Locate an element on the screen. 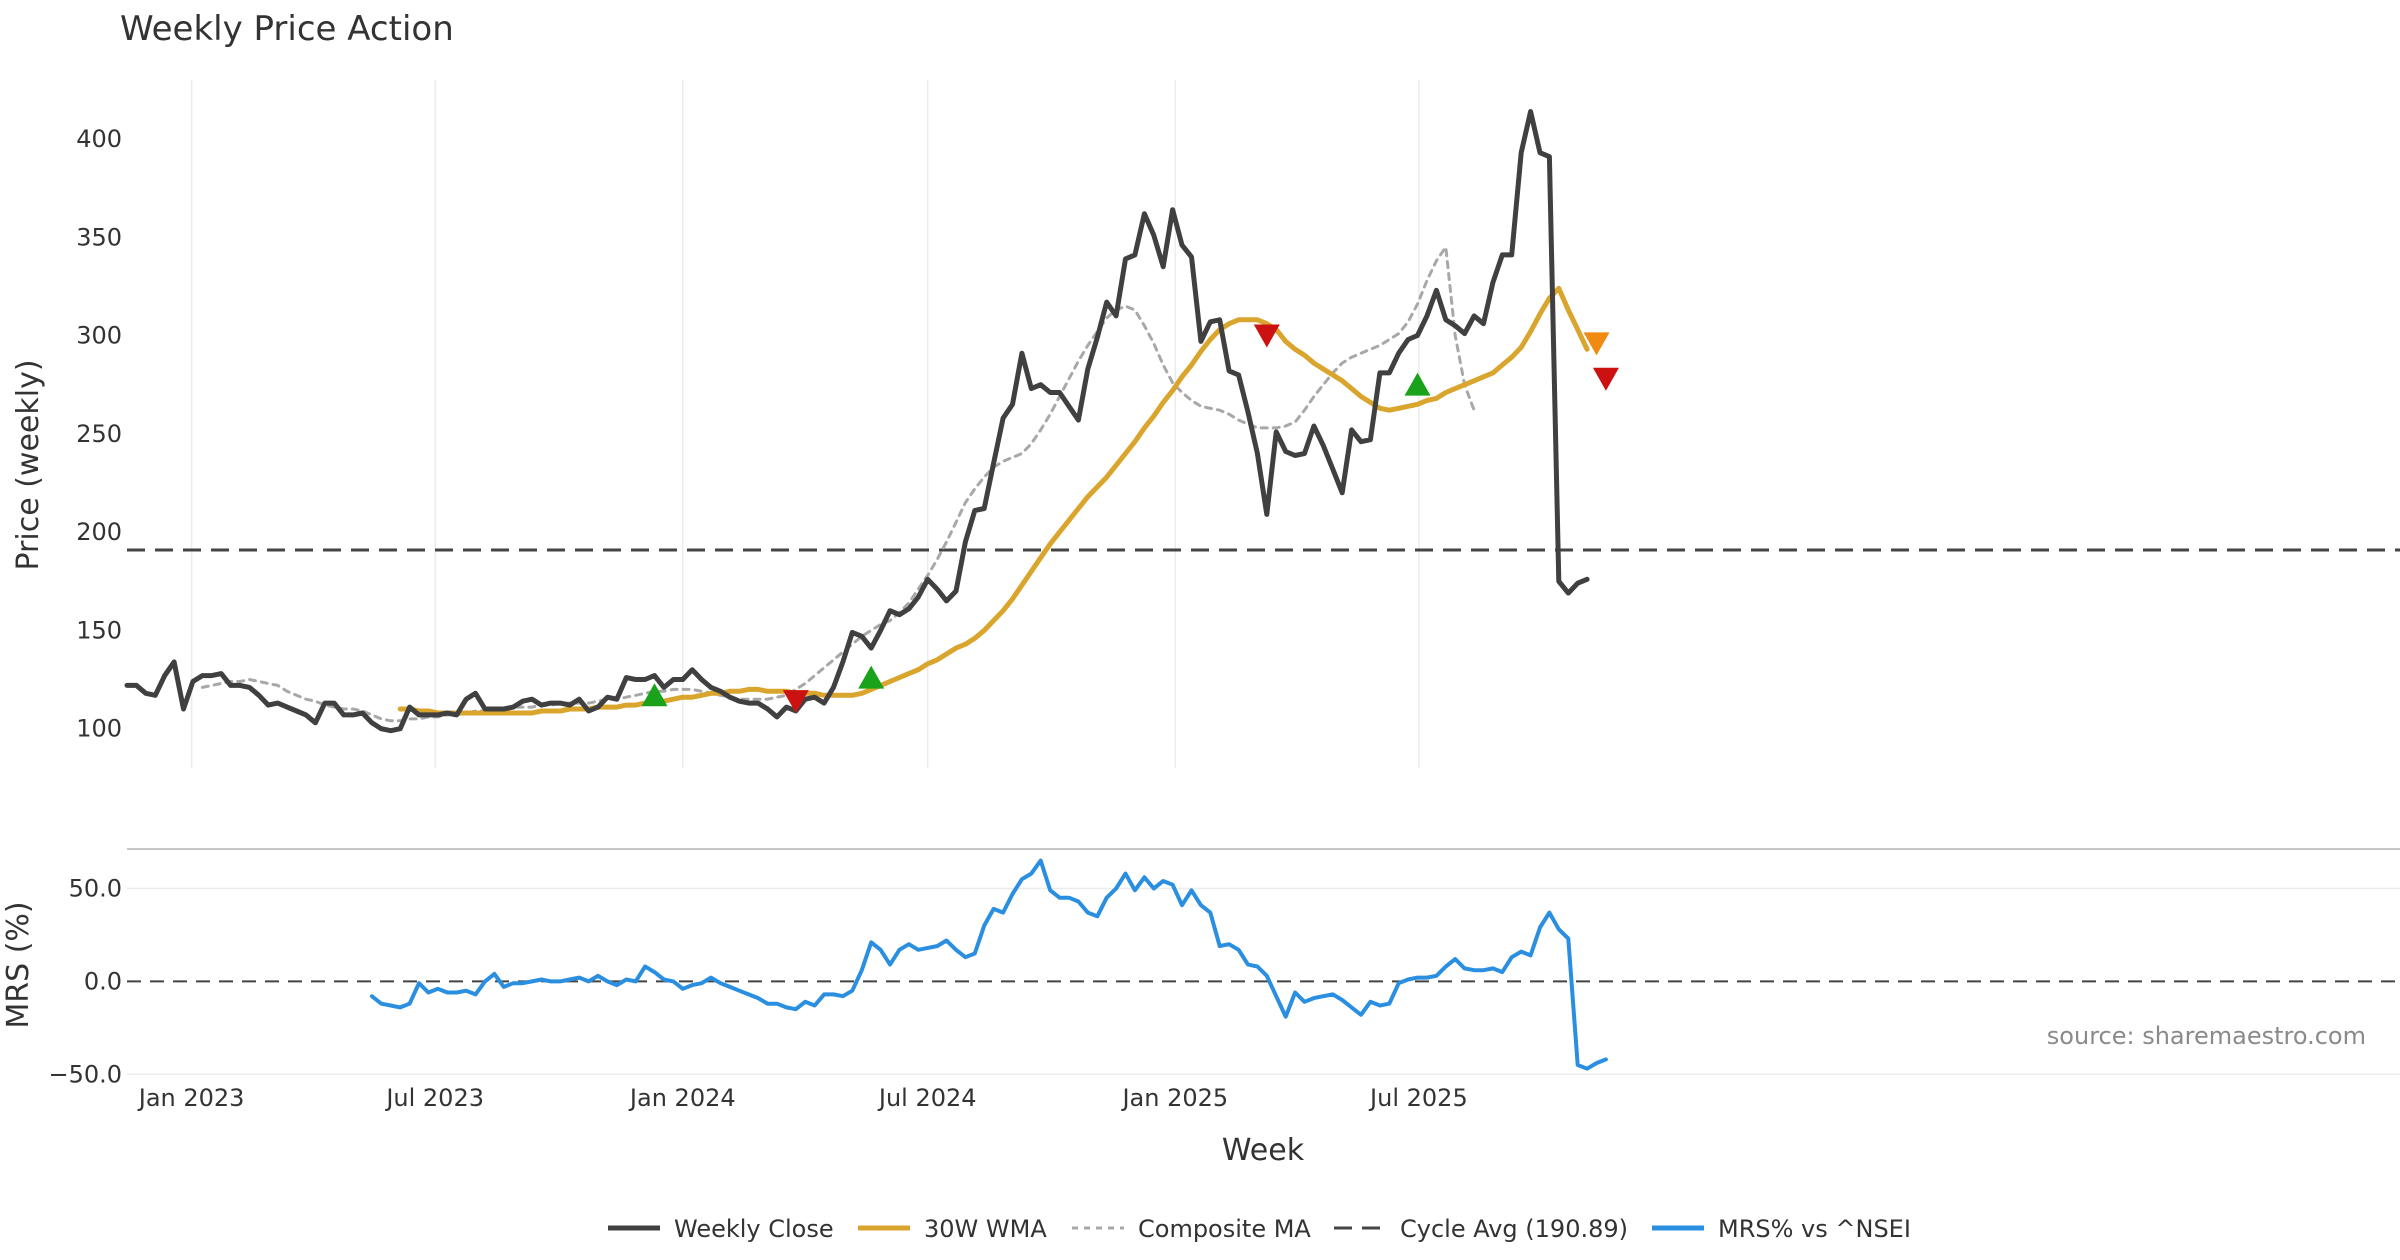  legend-entry: Cycle Avg (190.89) is located at coordinates (1514, 1229).